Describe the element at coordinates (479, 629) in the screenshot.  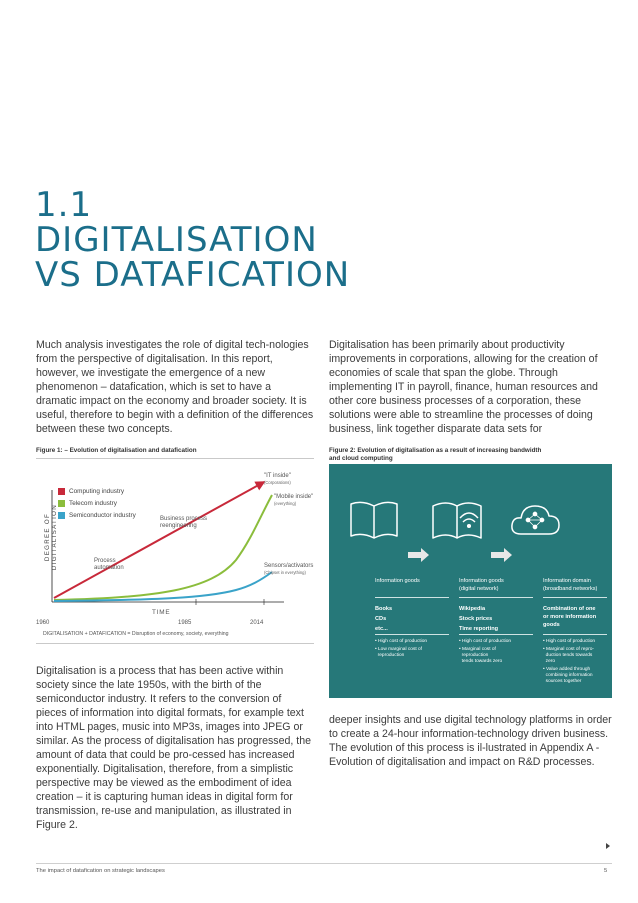
I see `col-2-item-3: Time reporting` at that location.